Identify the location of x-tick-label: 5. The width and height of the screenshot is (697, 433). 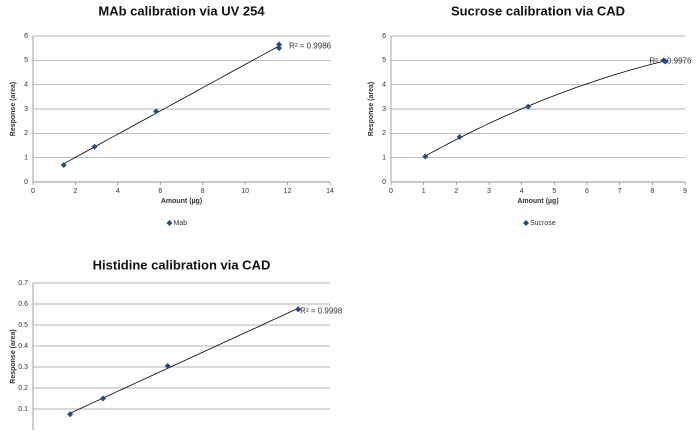
(554, 191).